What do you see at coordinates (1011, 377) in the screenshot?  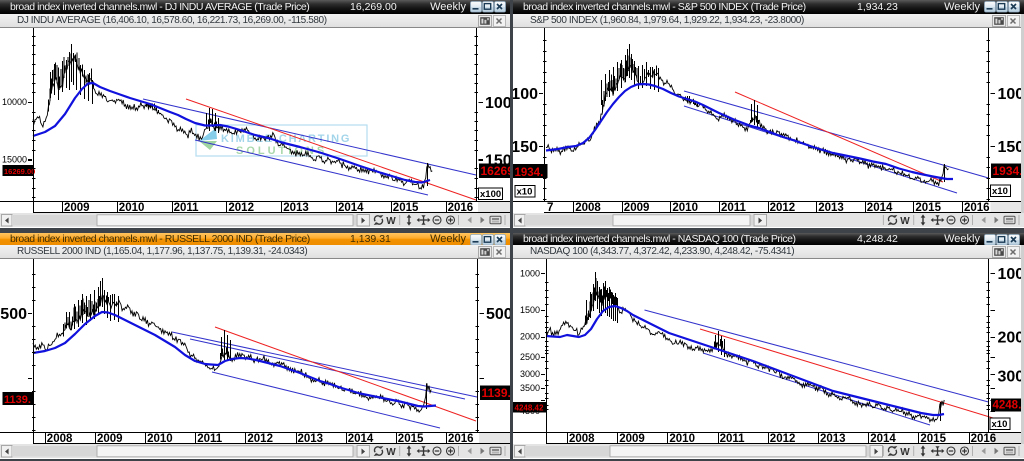 I see `svg-text: 300` at bounding box center [1011, 377].